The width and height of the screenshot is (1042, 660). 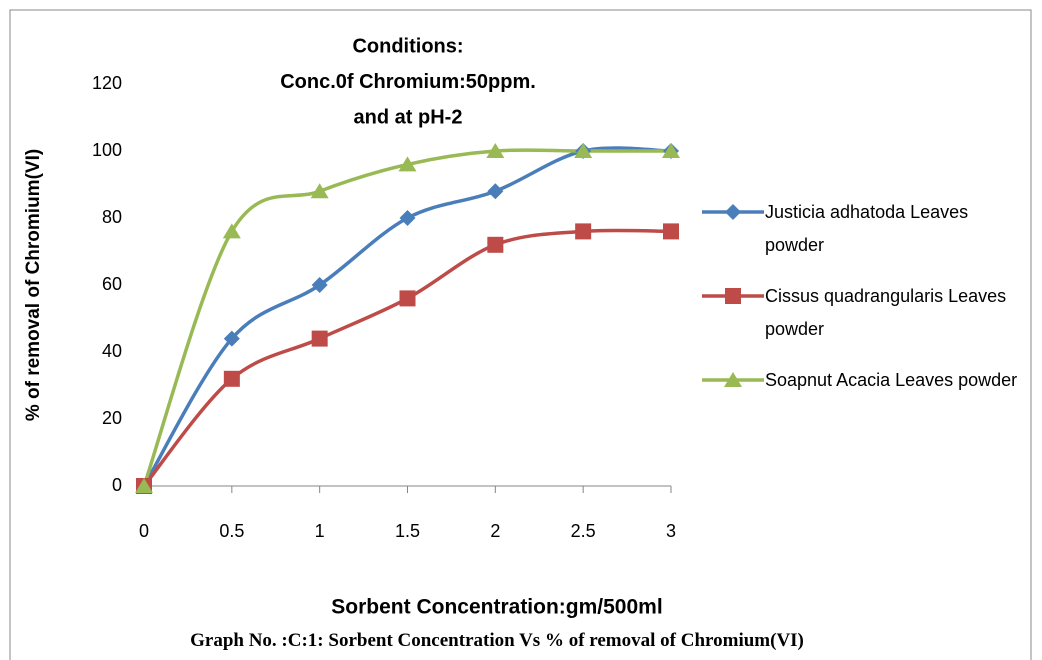 What do you see at coordinates (112, 217) in the screenshot?
I see `y-tick-label: 80` at bounding box center [112, 217].